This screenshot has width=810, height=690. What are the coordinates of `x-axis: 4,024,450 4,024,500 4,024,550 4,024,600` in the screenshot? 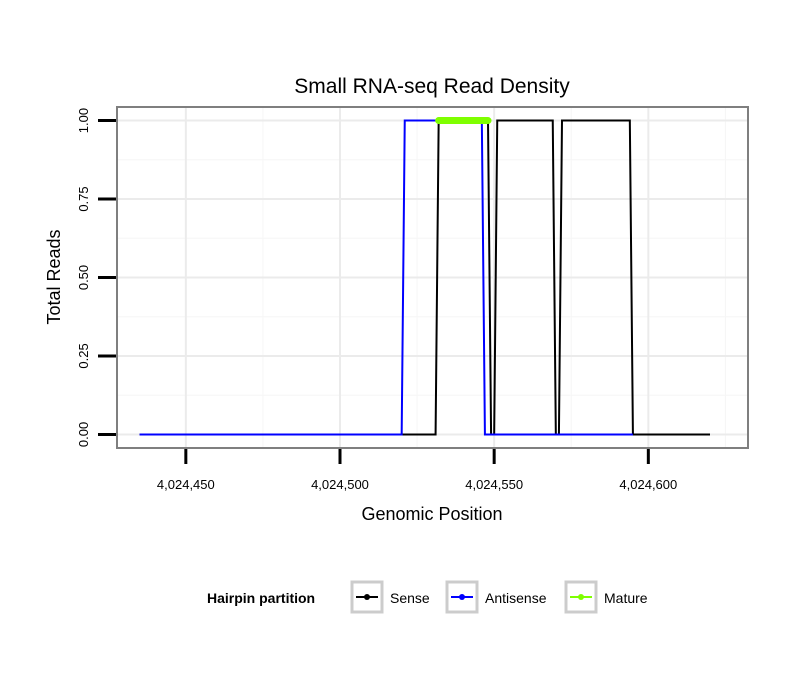 It's located at (417, 470).